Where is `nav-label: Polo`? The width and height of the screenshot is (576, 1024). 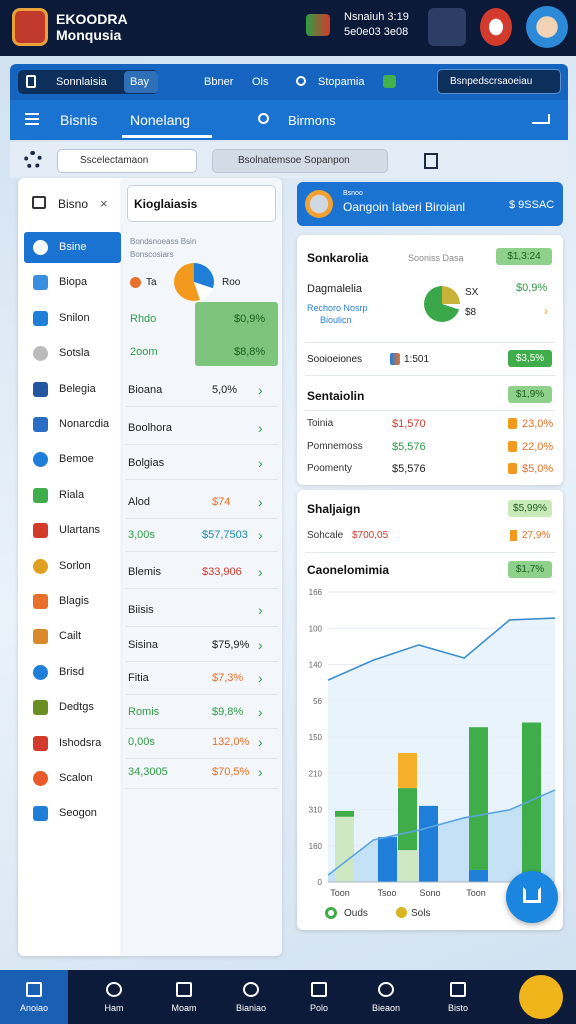
nav-label: Polo is located at coordinates (318, 1008).